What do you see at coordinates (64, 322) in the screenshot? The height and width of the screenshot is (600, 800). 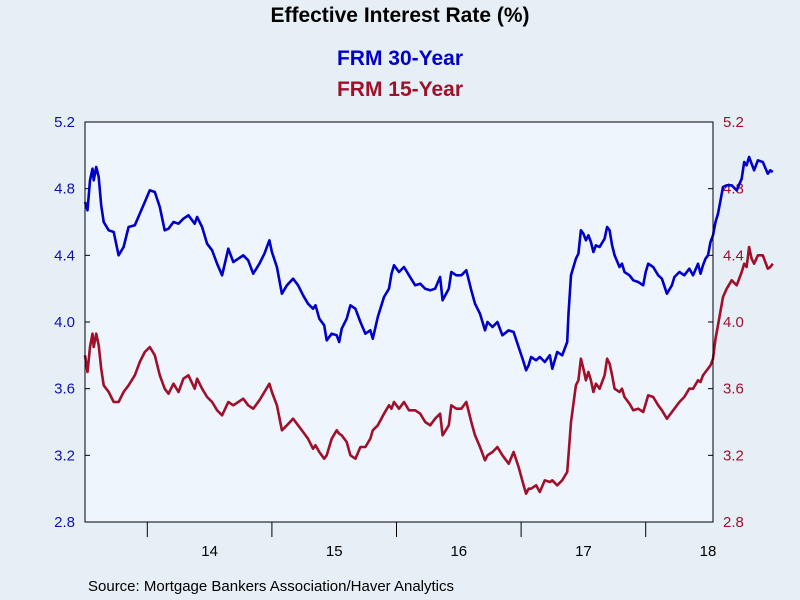 I see `y-left-tick-label: 4.0` at bounding box center [64, 322].